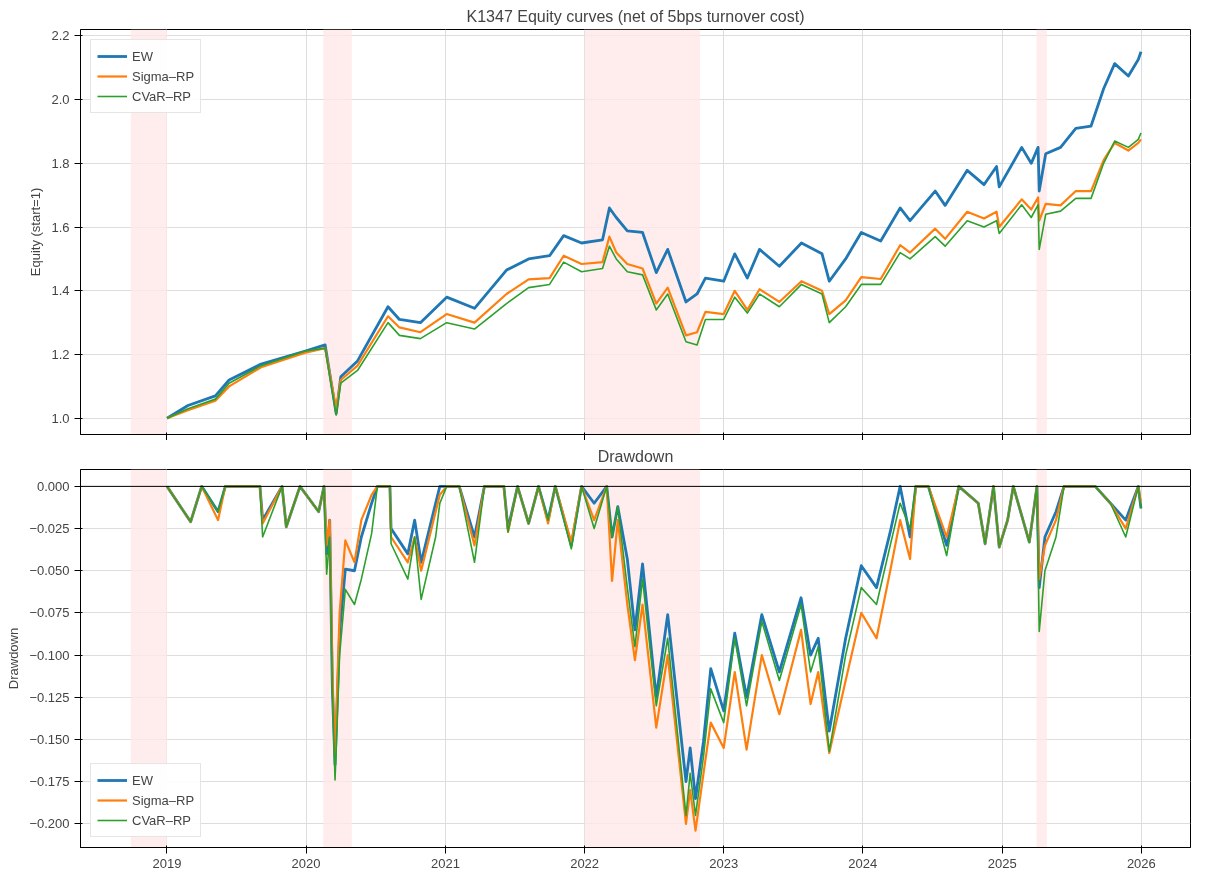  Describe the element at coordinates (53, 486) in the screenshot. I see `y-tick-label: 0.000` at that location.